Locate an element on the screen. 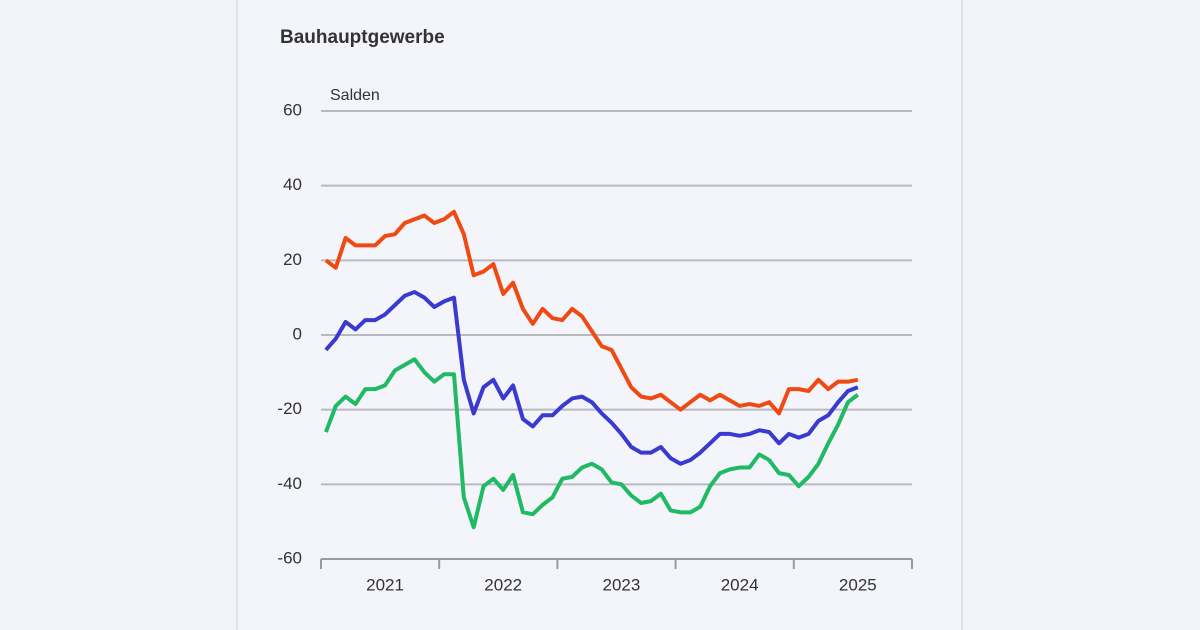 The width and height of the screenshot is (1200, 630). x-tick-label: 2025 is located at coordinates (858, 584).